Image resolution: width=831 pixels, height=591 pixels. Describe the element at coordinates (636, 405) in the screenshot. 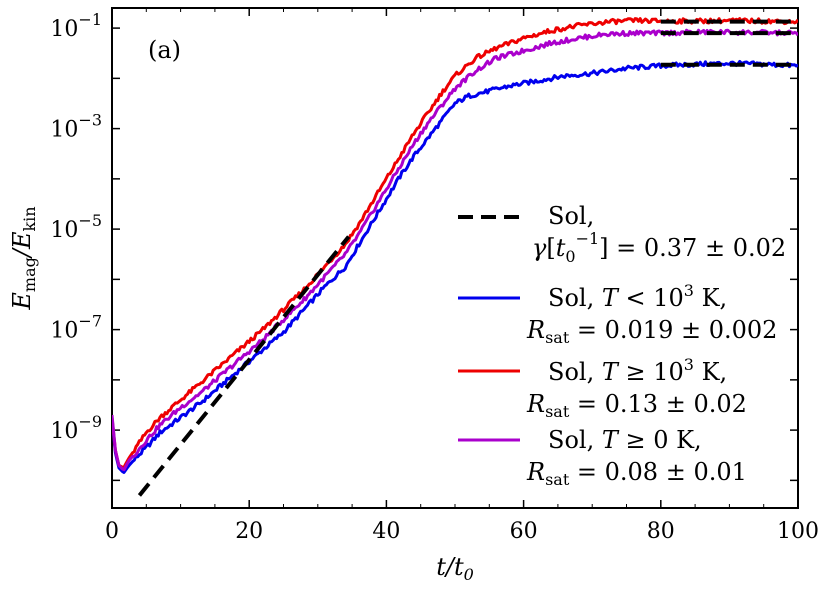

I see `legend-label-red-line2: Rsat = 0.13 ± 0.02` at that location.